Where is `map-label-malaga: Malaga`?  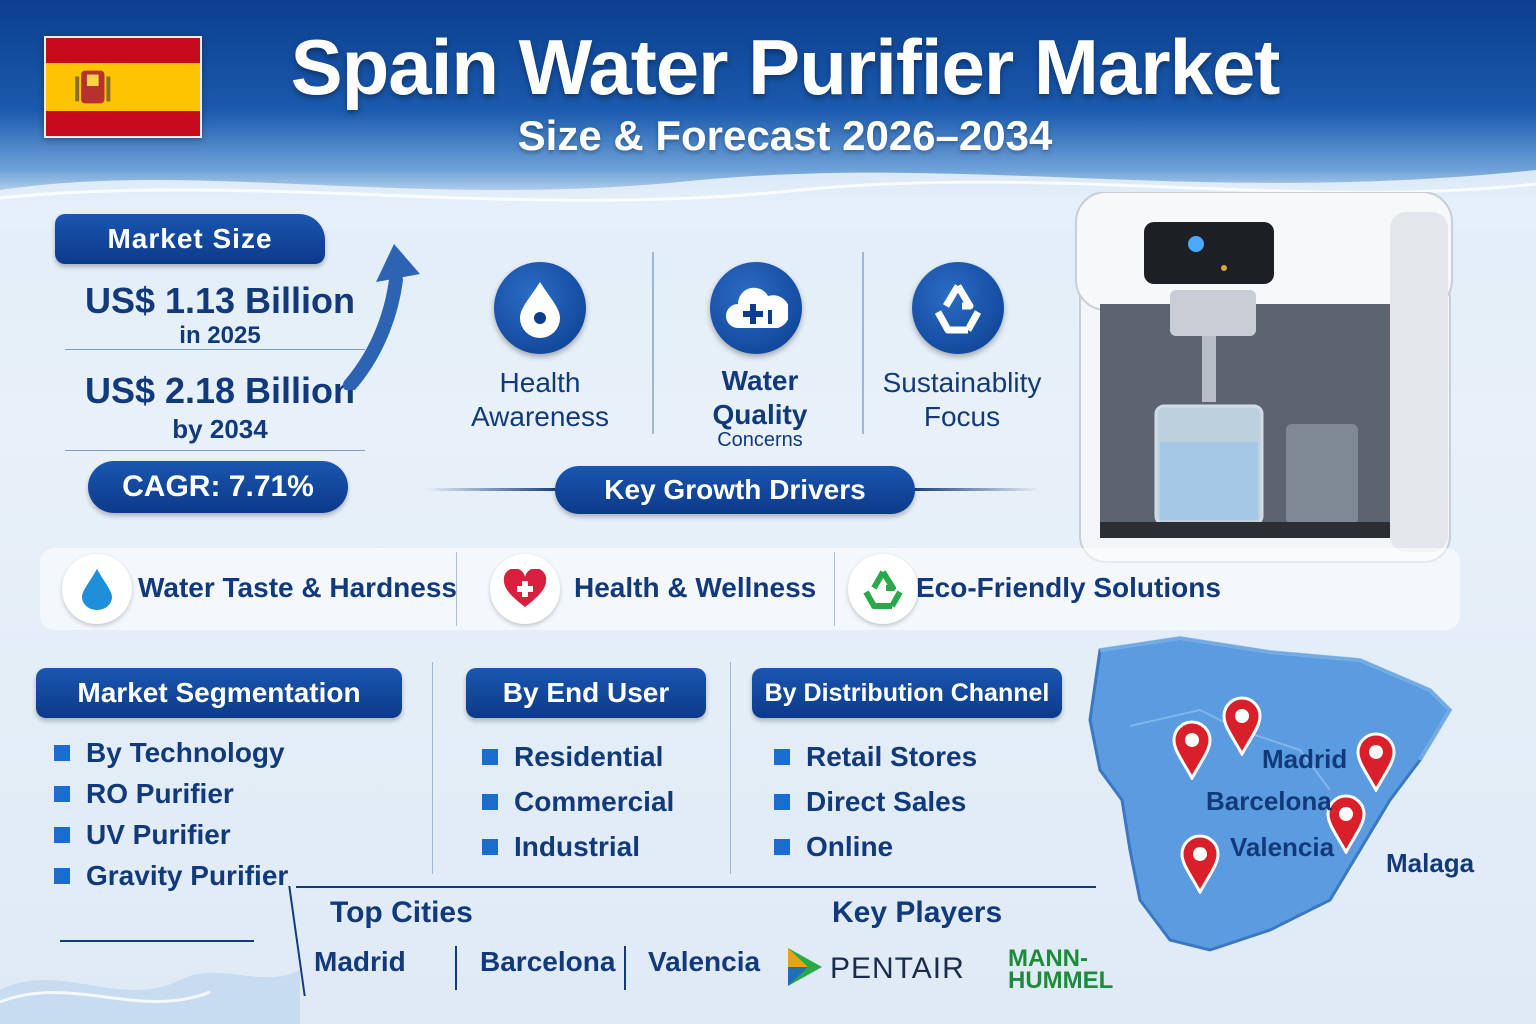 map-label-malaga: Malaga is located at coordinates (1430, 863).